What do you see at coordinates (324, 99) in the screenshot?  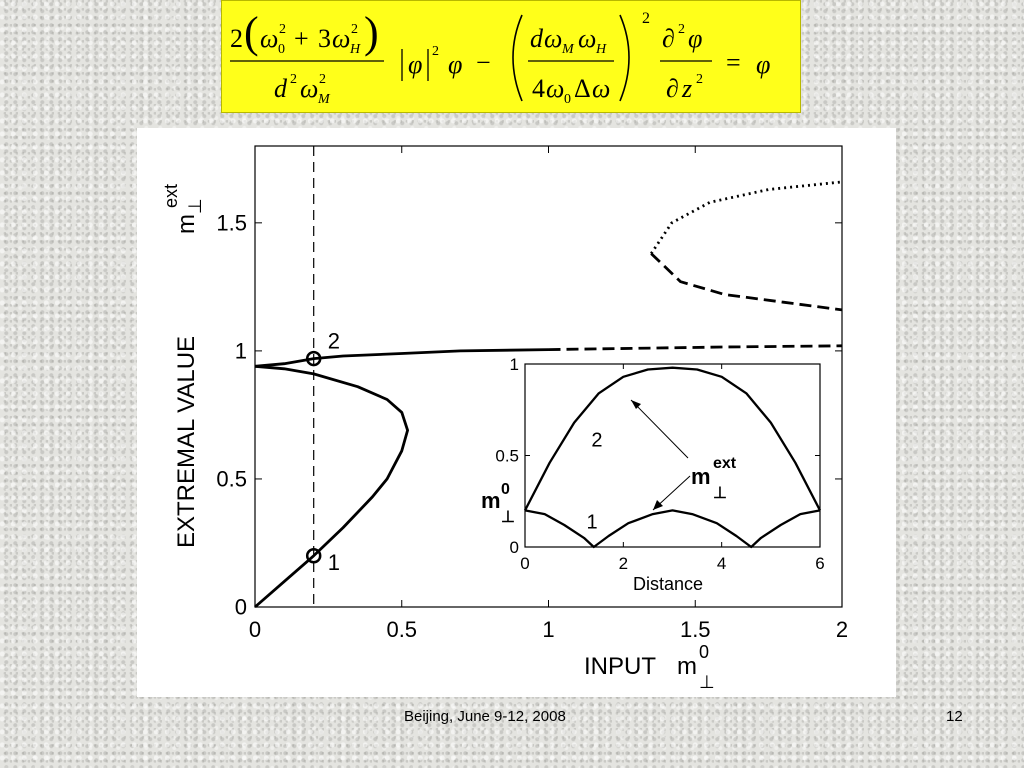 I see `eq-sub-M: M` at bounding box center [324, 99].